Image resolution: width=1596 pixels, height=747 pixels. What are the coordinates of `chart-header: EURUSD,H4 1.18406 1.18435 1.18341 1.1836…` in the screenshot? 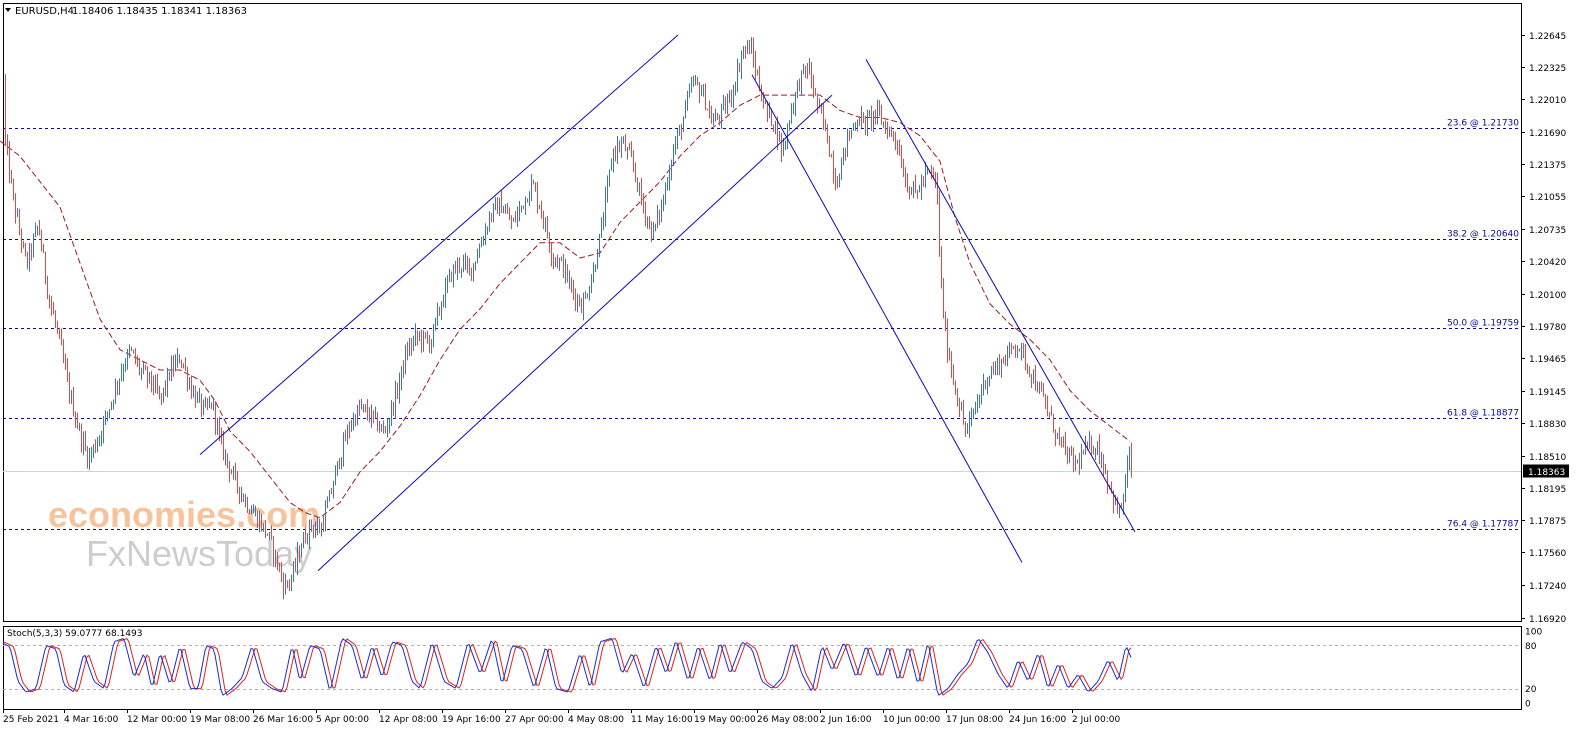 It's located at (126, 11).